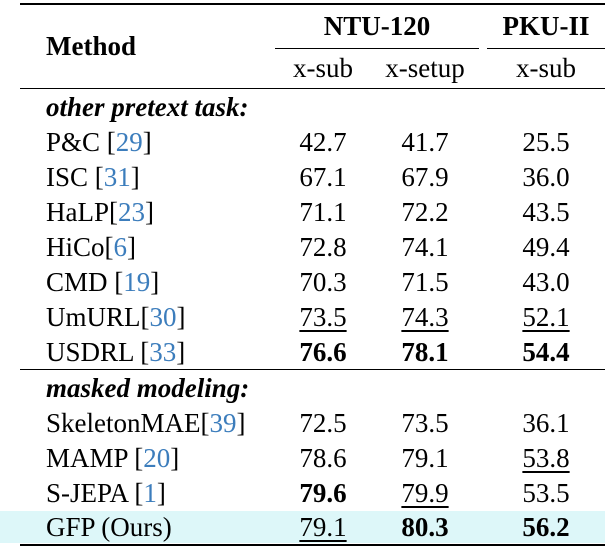 The image size is (608, 558). What do you see at coordinates (147, 106) in the screenshot?
I see `section-title: other pretext task:` at bounding box center [147, 106].